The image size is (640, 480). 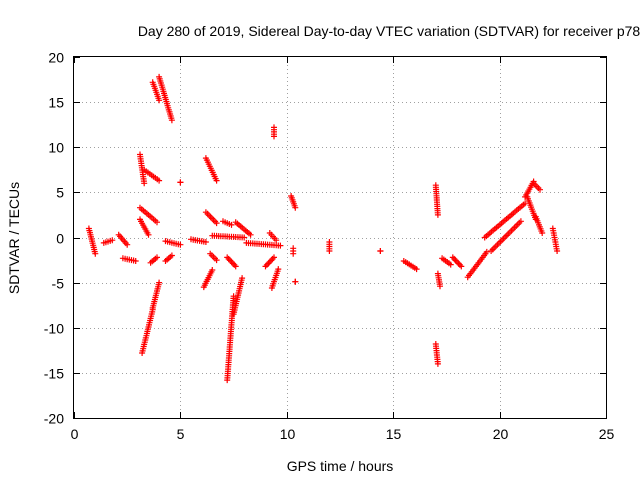 I want to click on x-axis-label: GPS time / hours, so click(x=340, y=466).